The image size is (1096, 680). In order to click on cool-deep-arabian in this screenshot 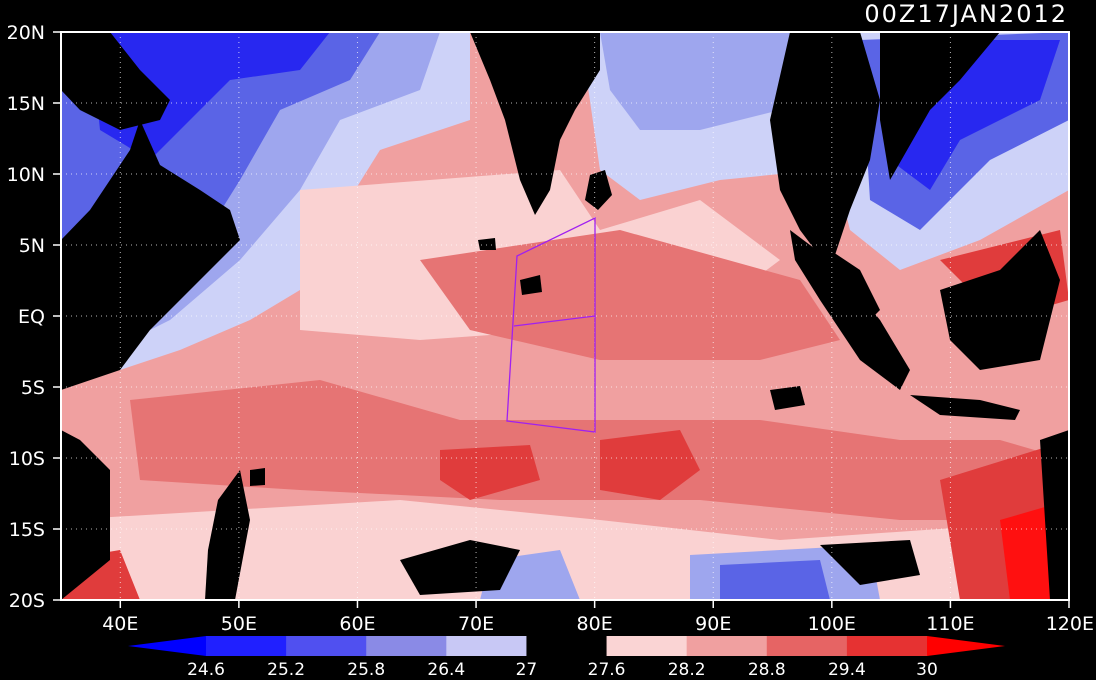, I will do `click(210, 96)`.